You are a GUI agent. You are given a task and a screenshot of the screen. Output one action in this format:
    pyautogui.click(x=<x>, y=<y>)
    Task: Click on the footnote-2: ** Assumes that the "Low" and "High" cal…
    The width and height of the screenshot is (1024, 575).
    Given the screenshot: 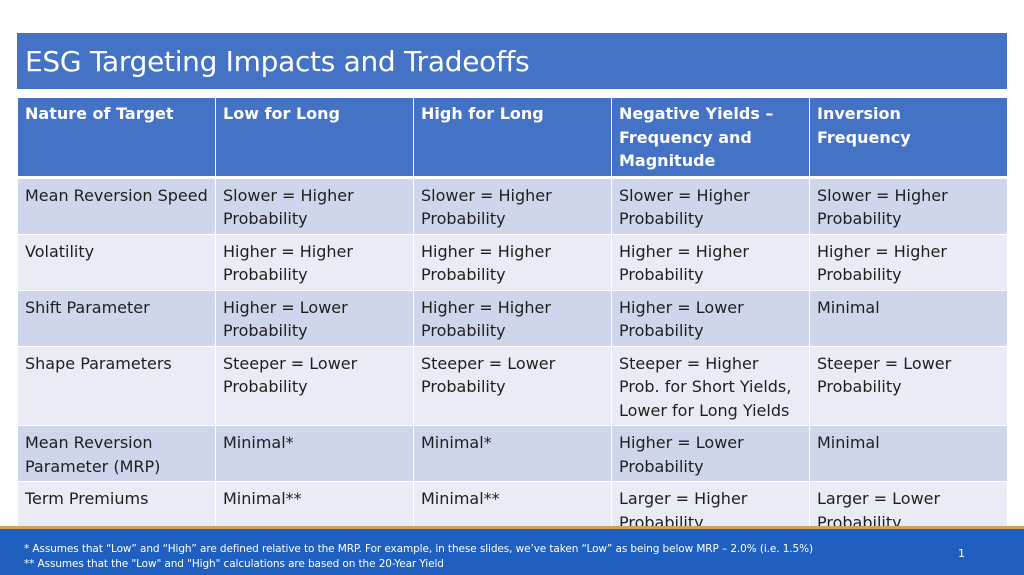 What is the action you would take?
    pyautogui.click(x=234, y=564)
    